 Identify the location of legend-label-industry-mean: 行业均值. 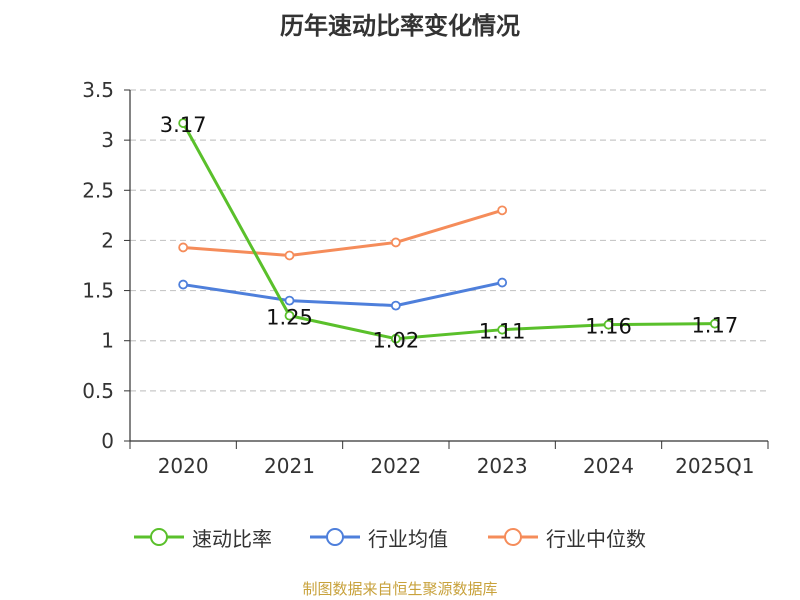
(408, 538).